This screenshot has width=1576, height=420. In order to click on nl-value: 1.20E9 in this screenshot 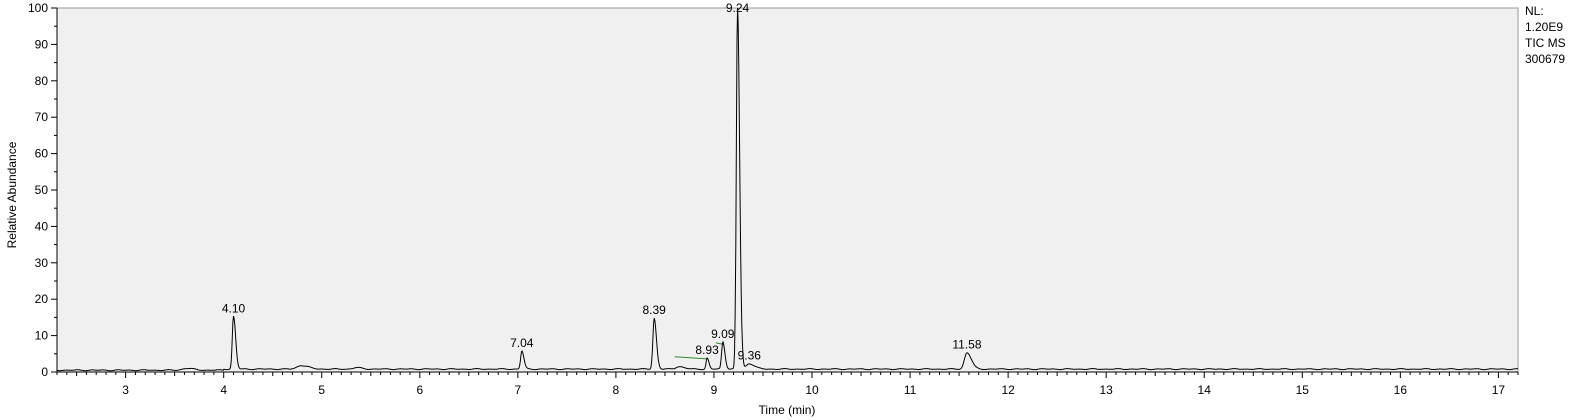, I will do `click(1544, 27)`.